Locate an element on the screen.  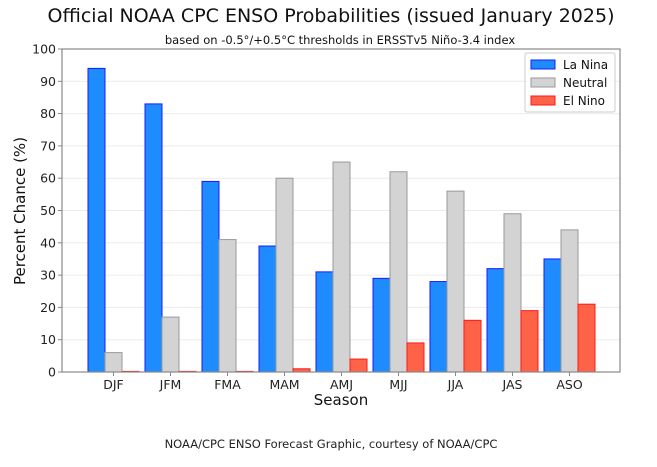
legend-swatch-el-nino is located at coordinates (543, 100).